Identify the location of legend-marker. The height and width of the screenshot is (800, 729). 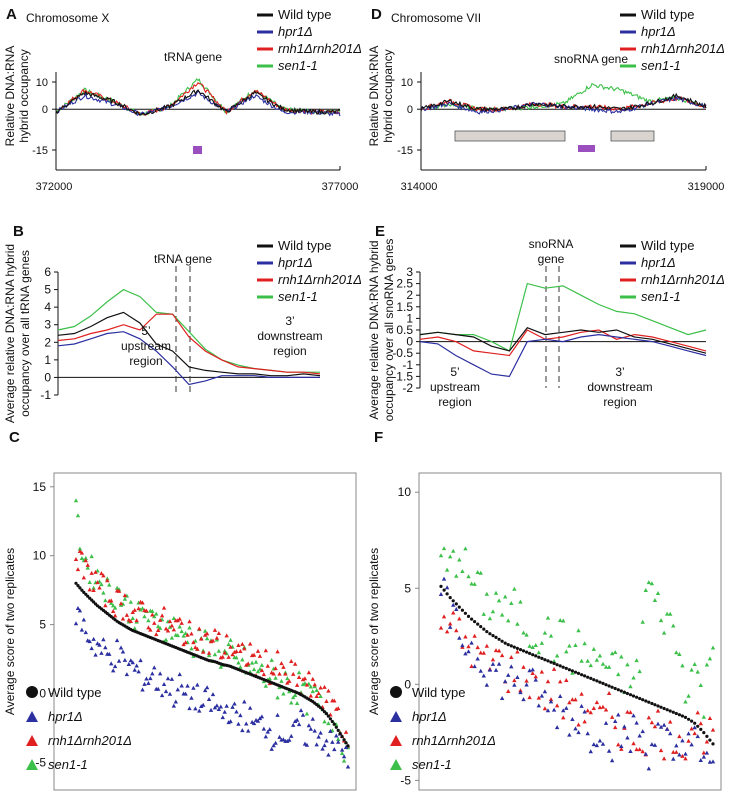
(396, 740).